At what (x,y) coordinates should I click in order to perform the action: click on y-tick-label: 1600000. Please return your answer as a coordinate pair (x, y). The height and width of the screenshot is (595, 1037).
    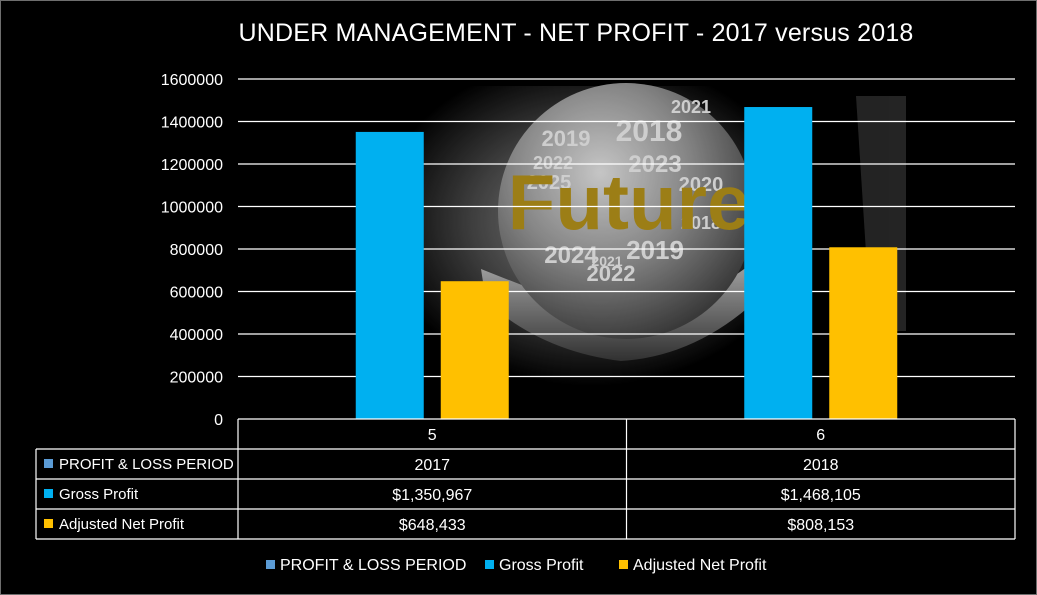
    Looking at the image, I should click on (192, 80).